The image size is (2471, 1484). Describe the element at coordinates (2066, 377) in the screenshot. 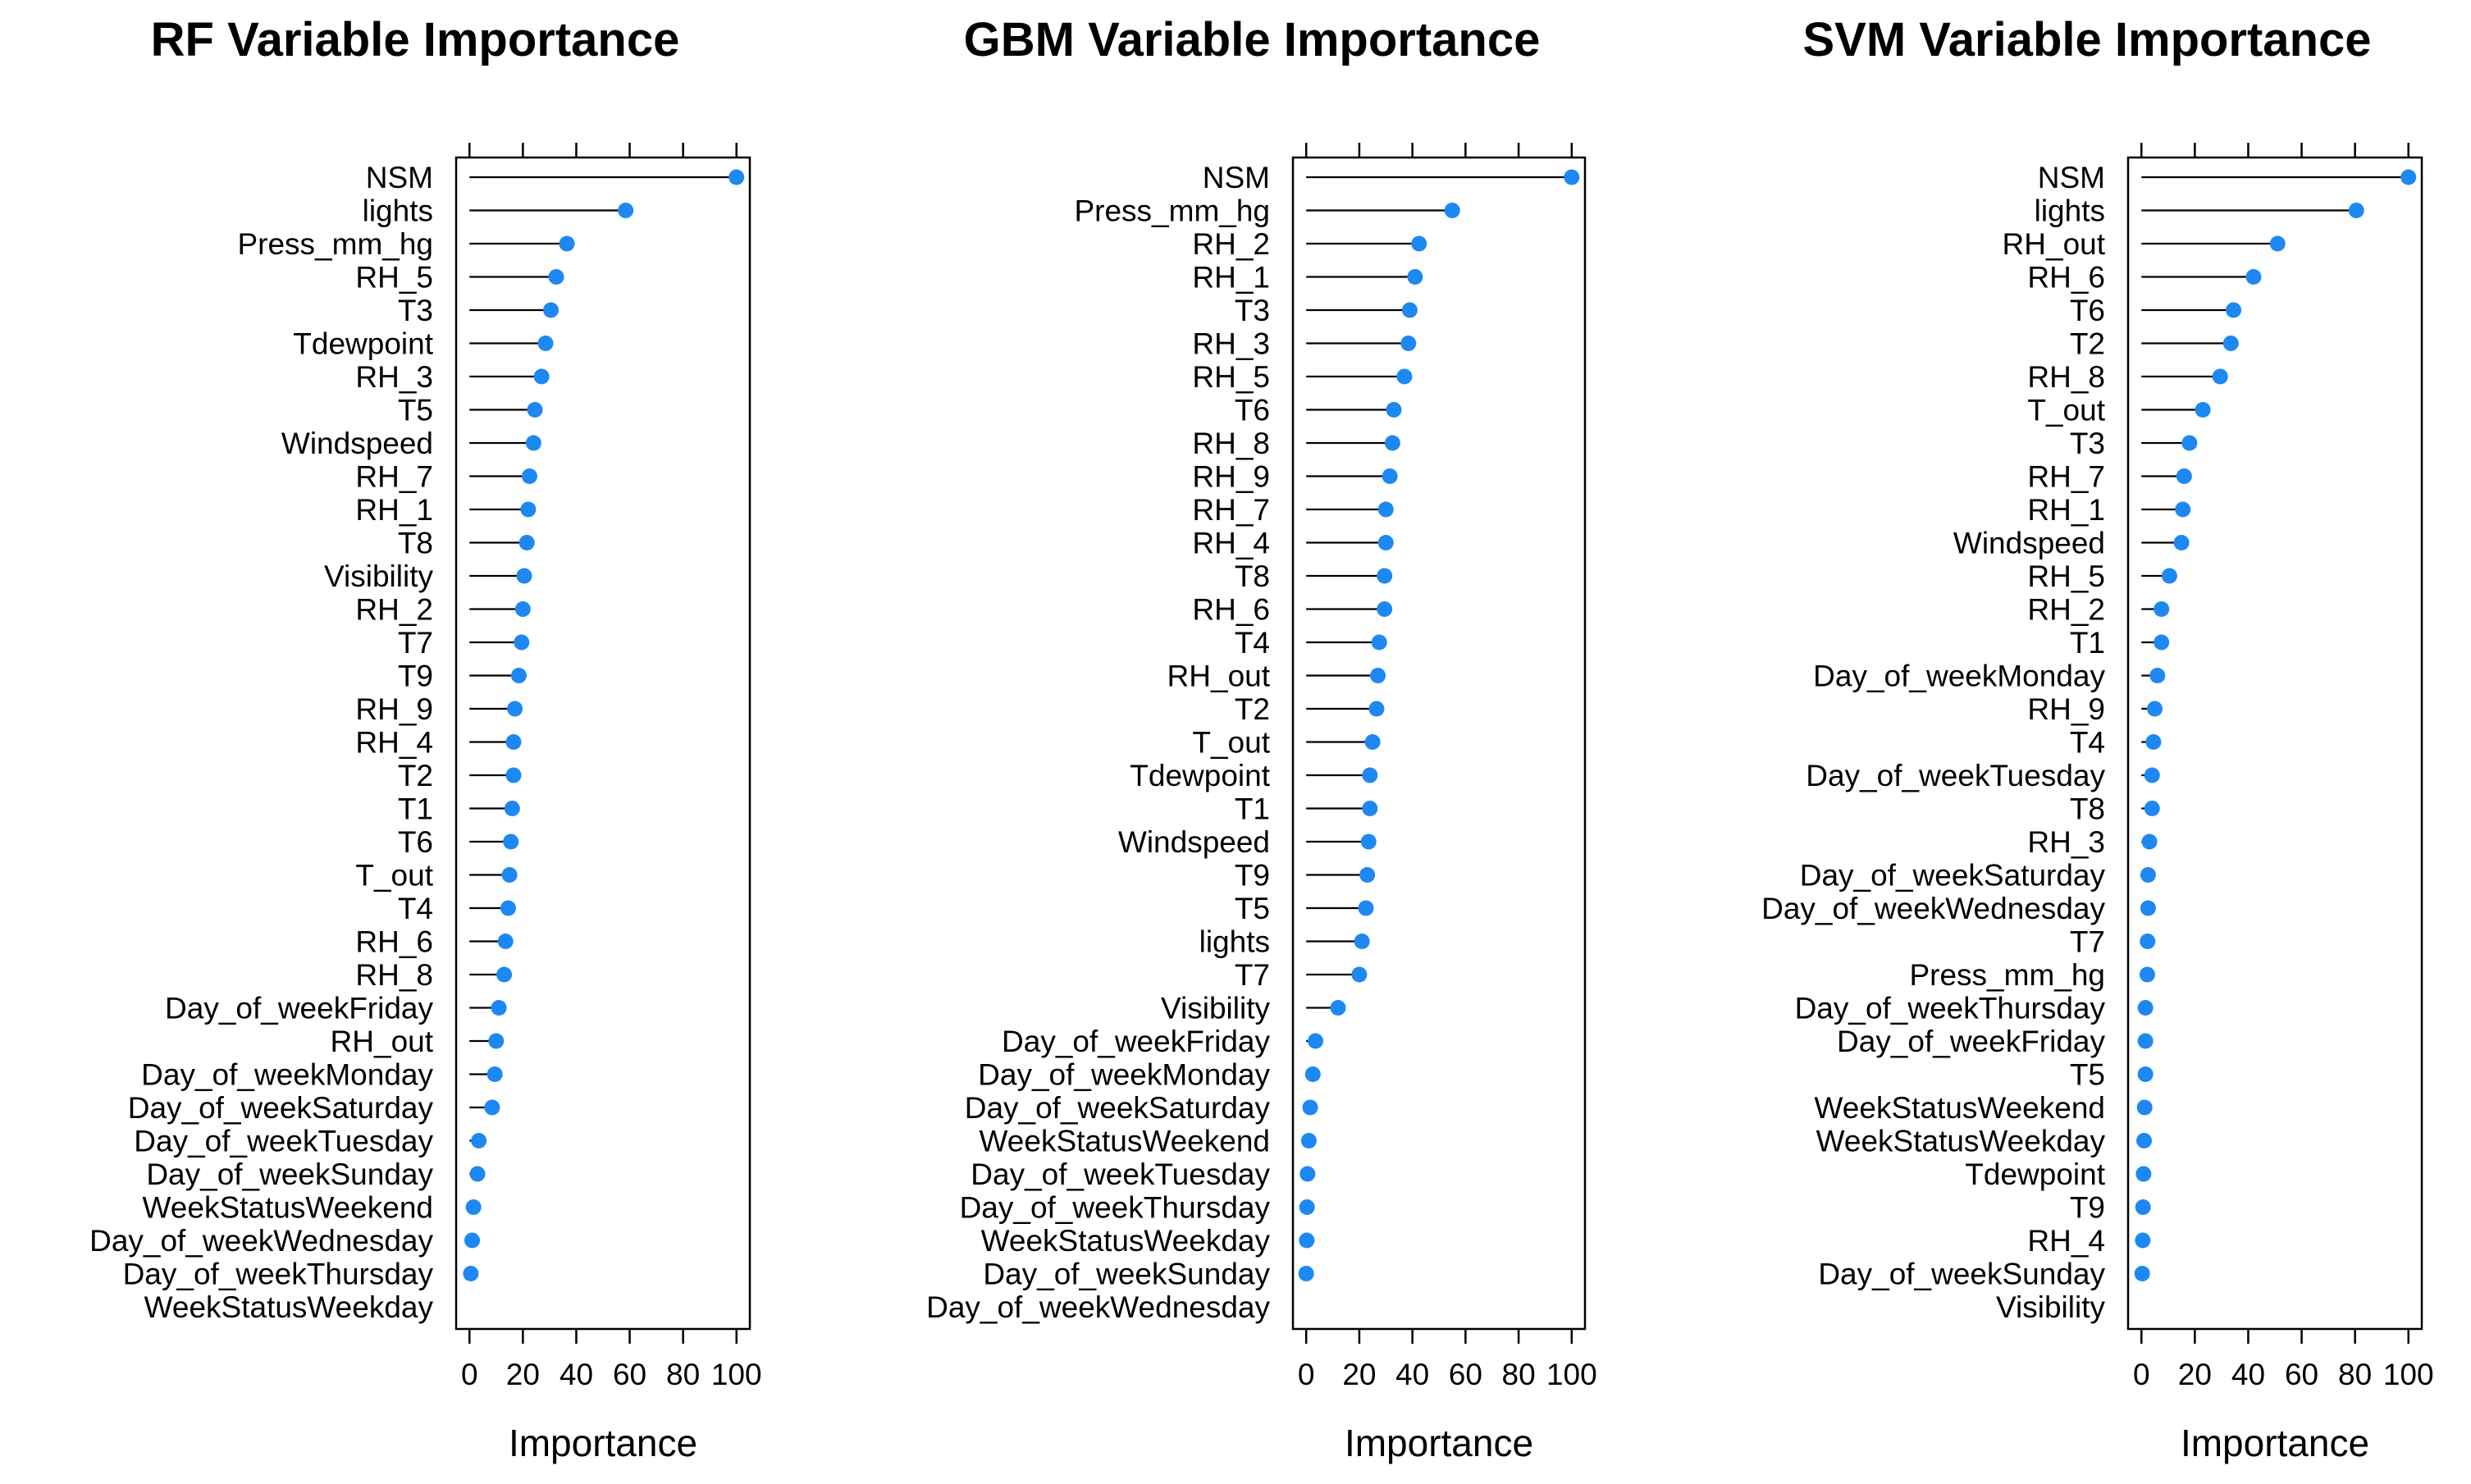

I see `category-label: RH_8` at that location.